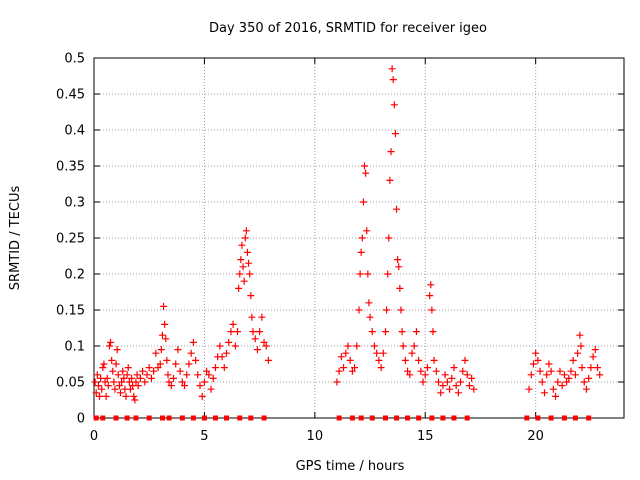  I want to click on x-tick-label: 5, so click(204, 436).